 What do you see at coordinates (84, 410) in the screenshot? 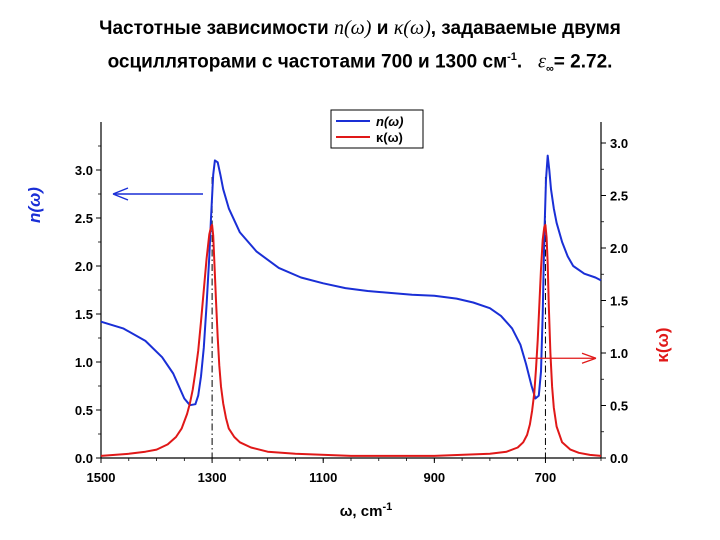
I see `y-left-tick-label: 0.5` at bounding box center [84, 410].